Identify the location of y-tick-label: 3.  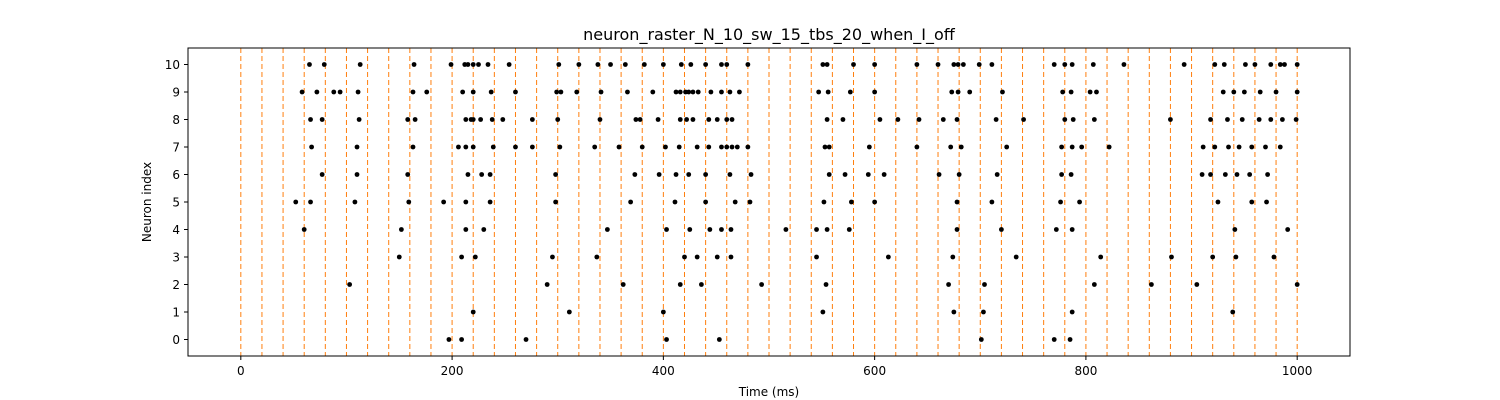
(176, 258).